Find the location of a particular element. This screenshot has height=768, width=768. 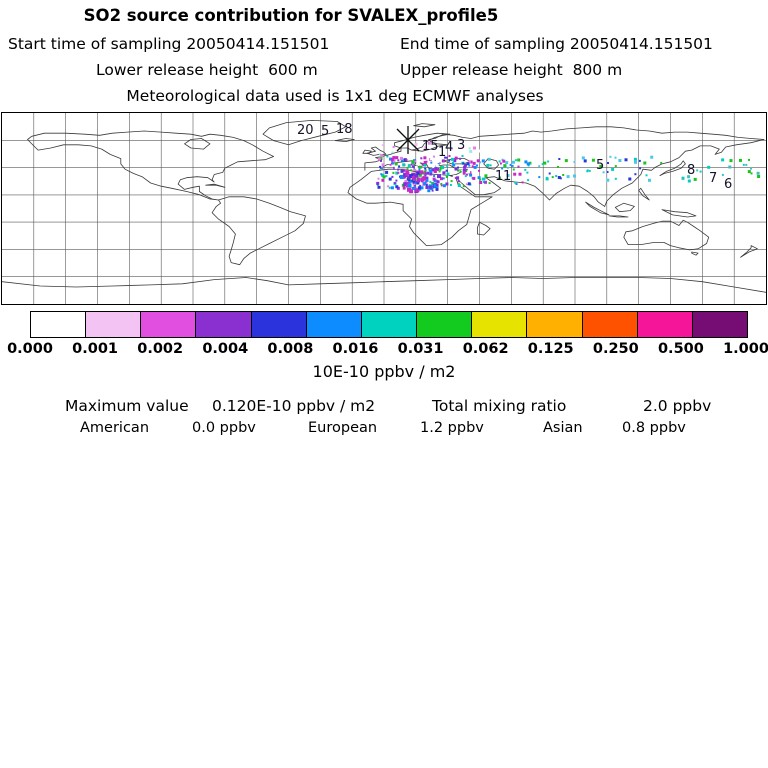

map-annotation: 5 is located at coordinates (600, 165).